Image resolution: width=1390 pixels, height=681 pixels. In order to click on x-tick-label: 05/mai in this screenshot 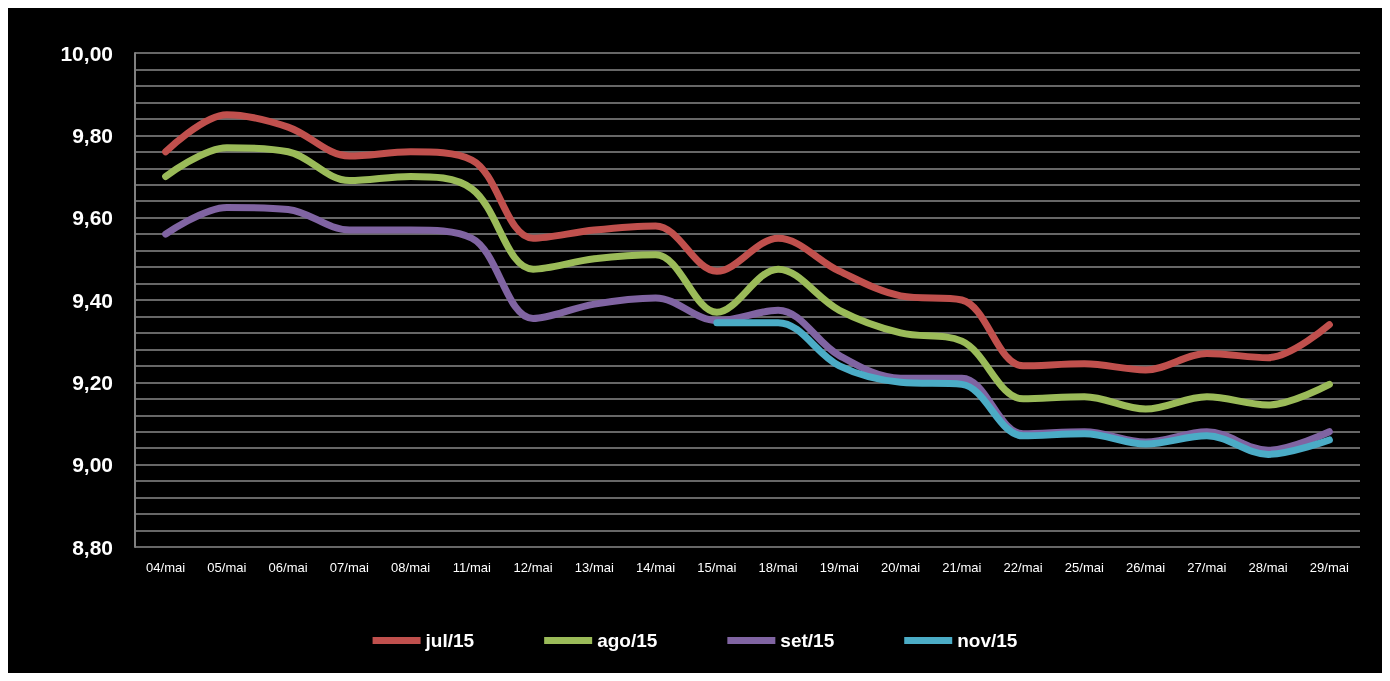, I will do `click(227, 567)`.